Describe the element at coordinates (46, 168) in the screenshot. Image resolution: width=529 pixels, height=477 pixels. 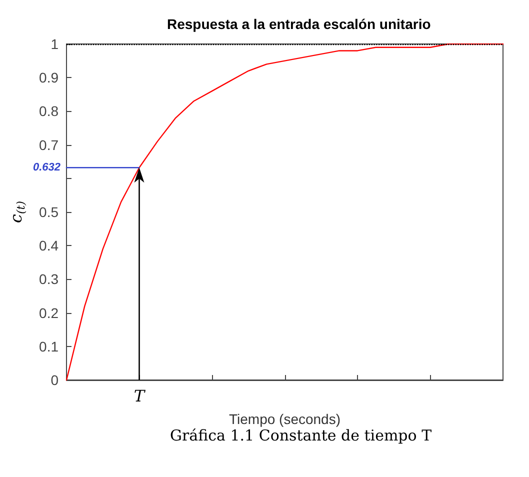
I see `text: 0.632` at that location.